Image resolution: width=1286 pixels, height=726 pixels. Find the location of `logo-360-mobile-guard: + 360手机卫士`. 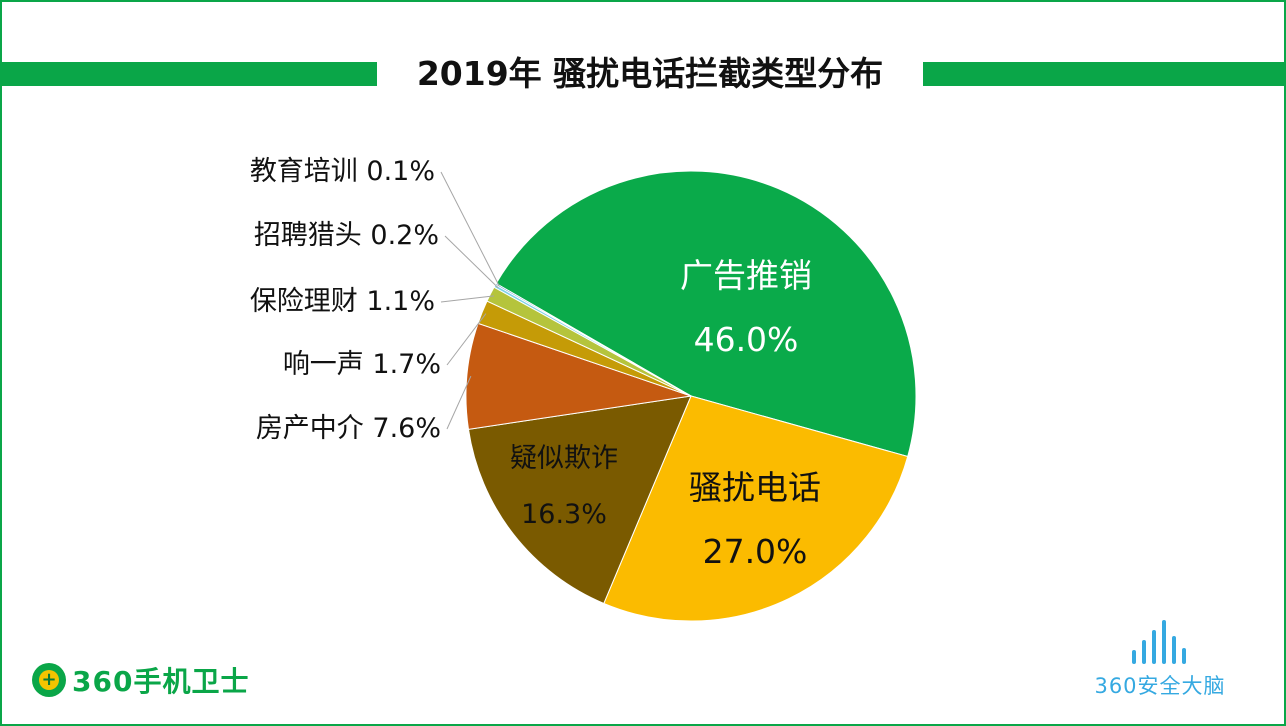

logo-360-mobile-guard: + 360手机卫士 is located at coordinates (140, 680).